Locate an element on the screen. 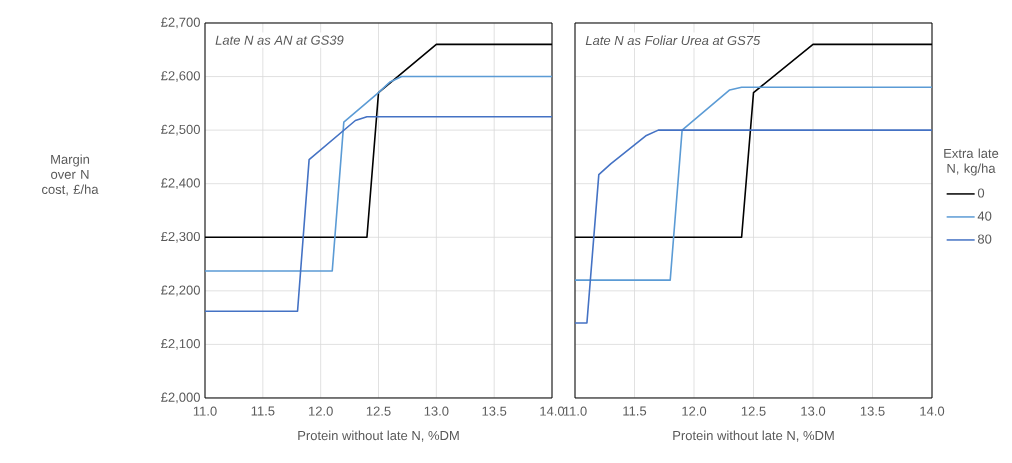 Image resolution: width=1012 pixels, height=463 pixels. legend-title: Extra late N, kg/ha is located at coordinates (971, 162).